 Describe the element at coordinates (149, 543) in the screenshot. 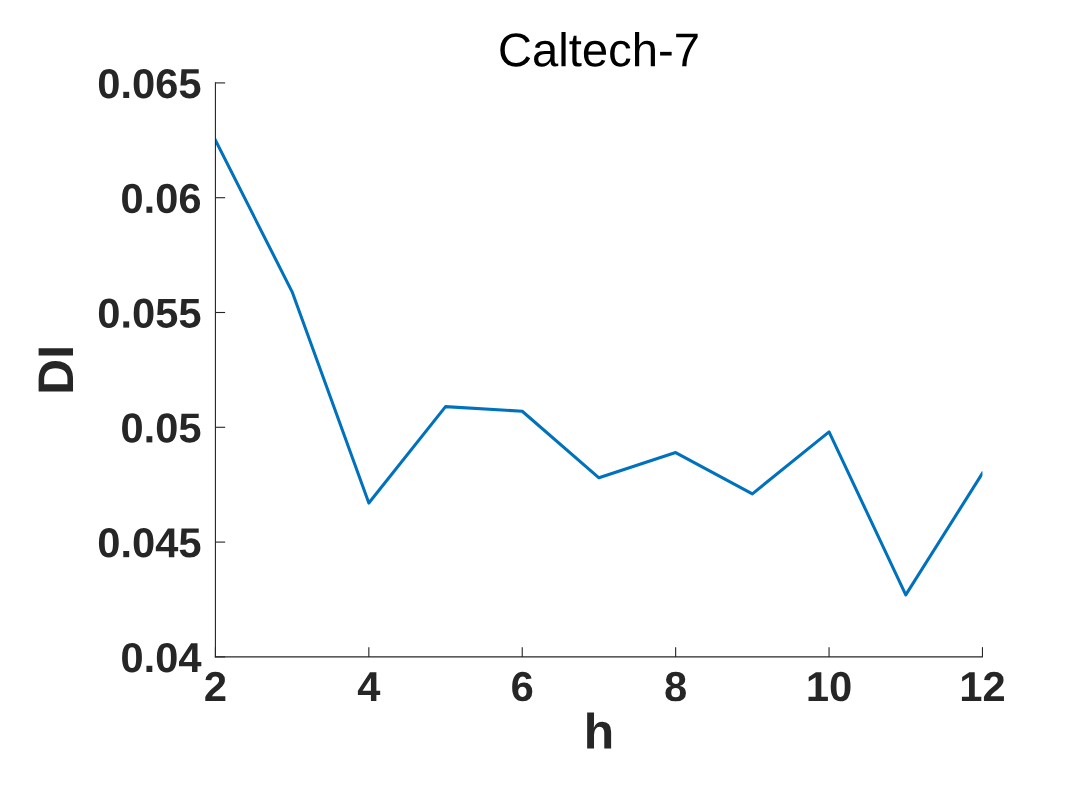

I see `y-tick-label: 0.045` at that location.